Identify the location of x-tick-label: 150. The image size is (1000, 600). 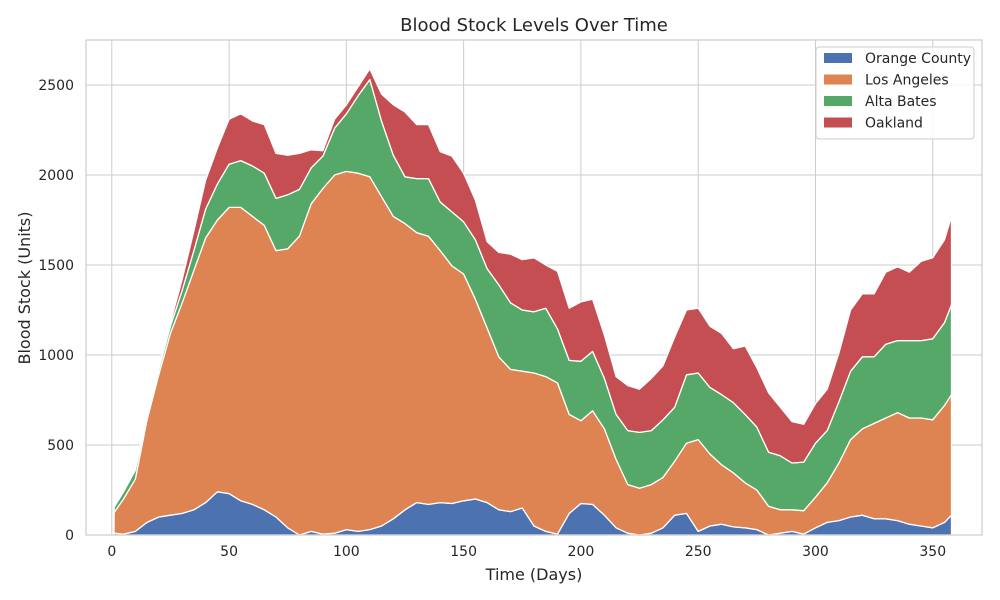
(463, 552).